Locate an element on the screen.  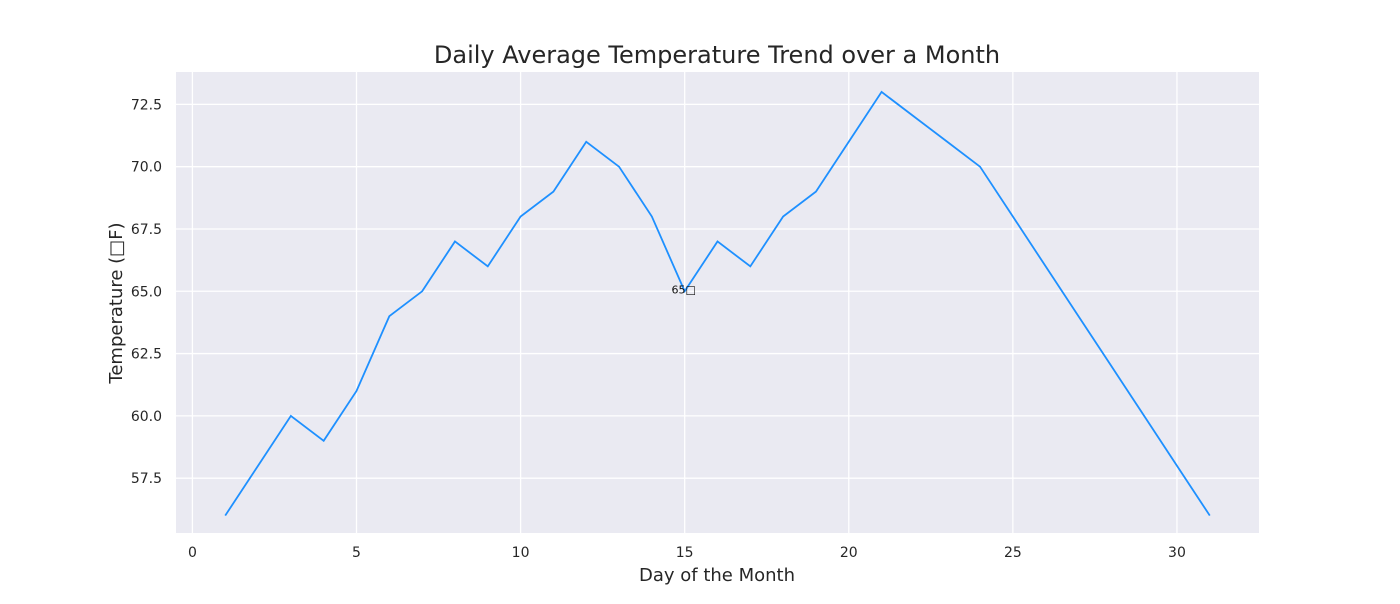
data-label: 65□ is located at coordinates (683, 289).